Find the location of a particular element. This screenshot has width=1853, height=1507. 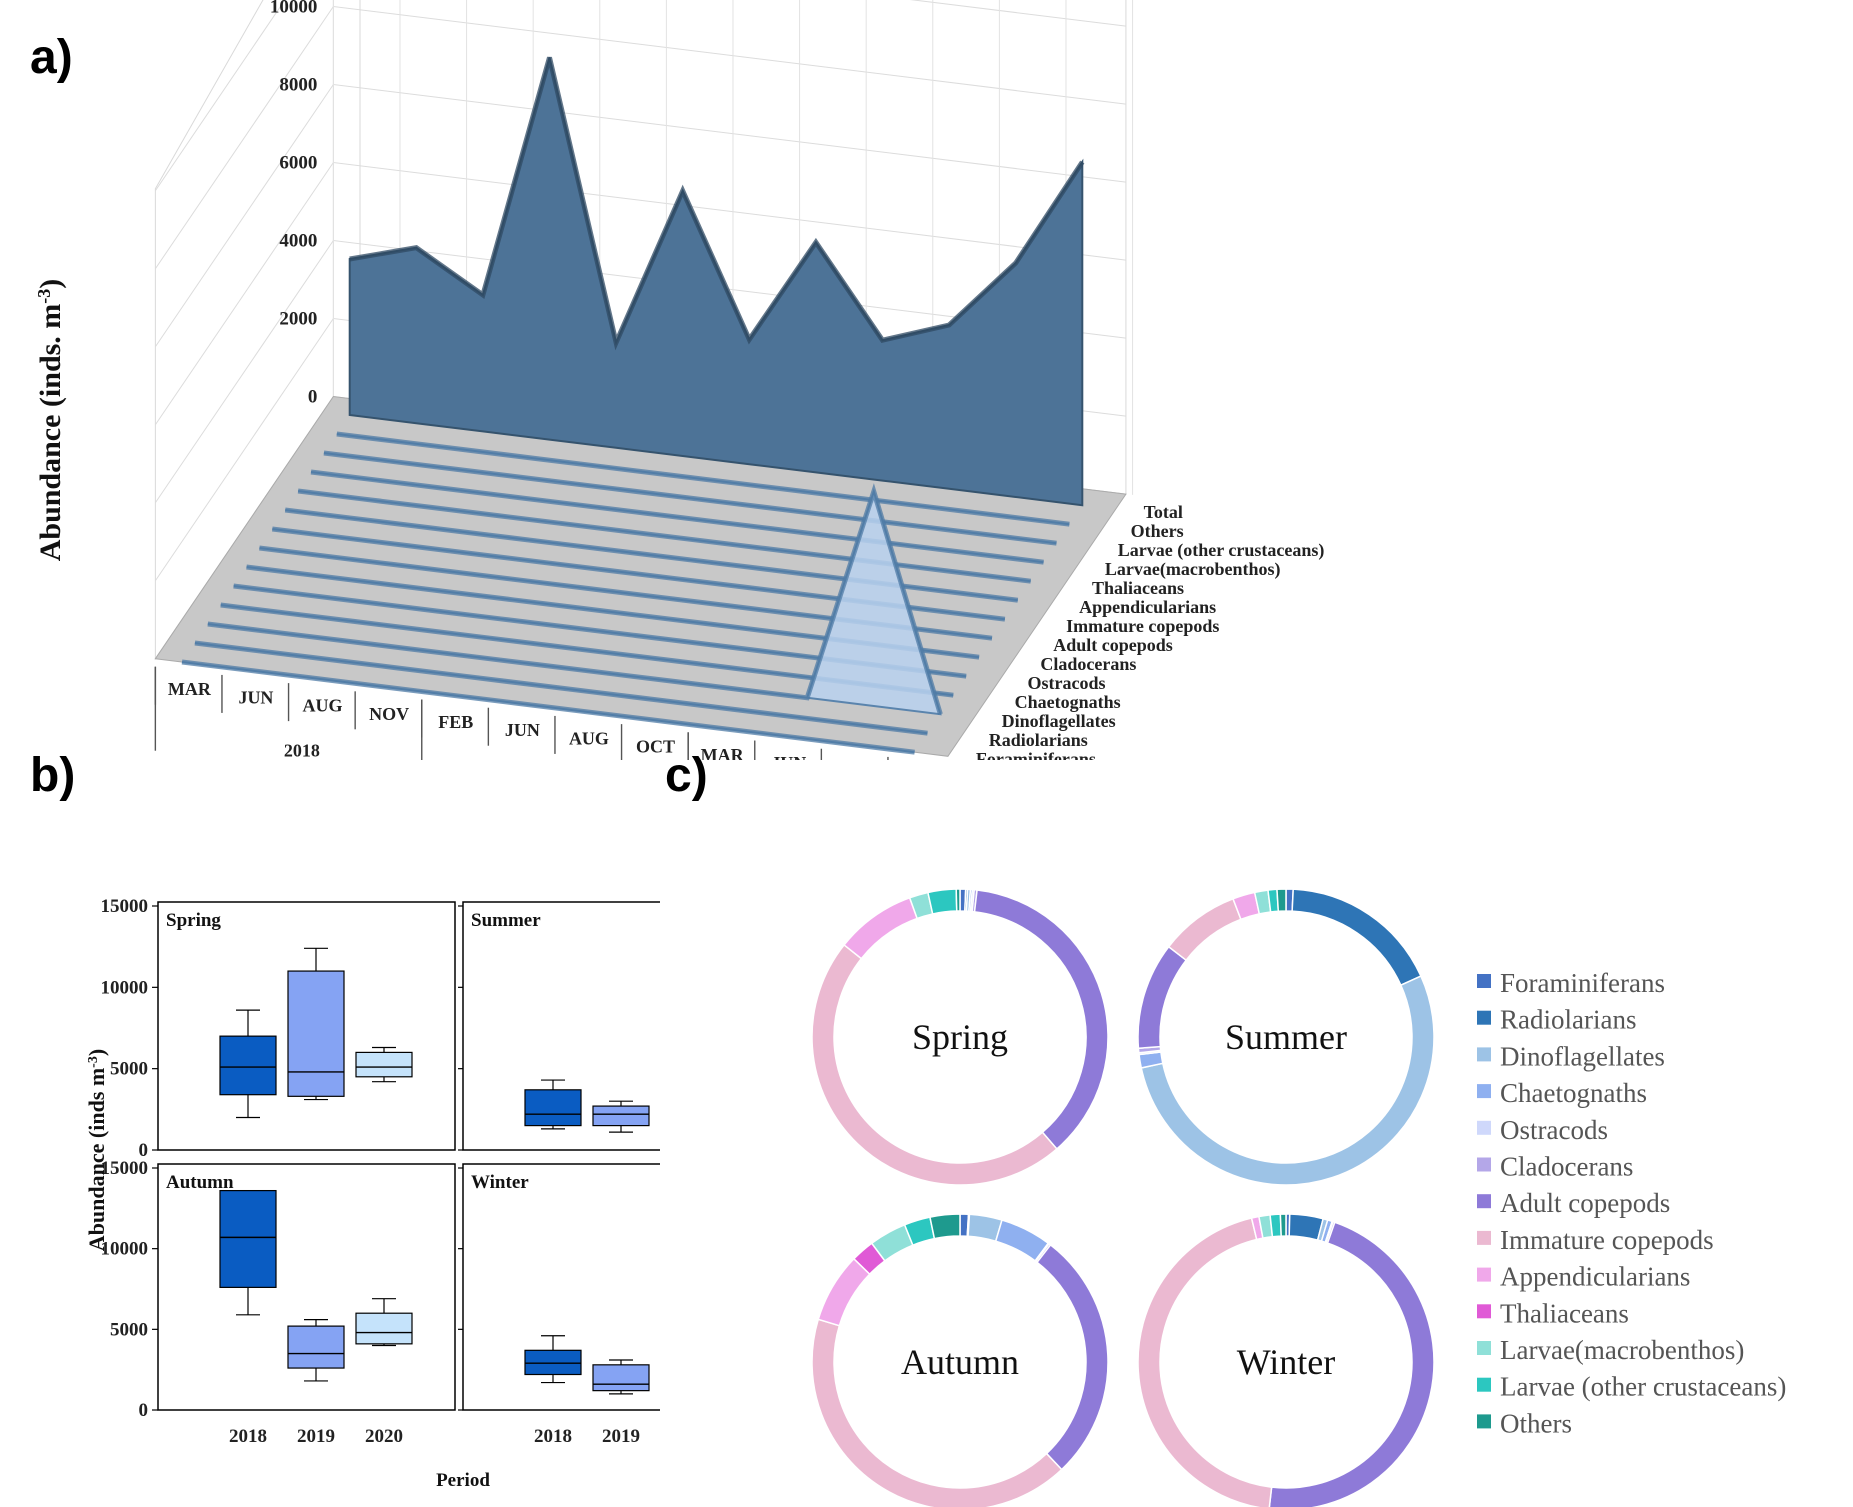

y-tick-label: 4000 is located at coordinates (298, 241).